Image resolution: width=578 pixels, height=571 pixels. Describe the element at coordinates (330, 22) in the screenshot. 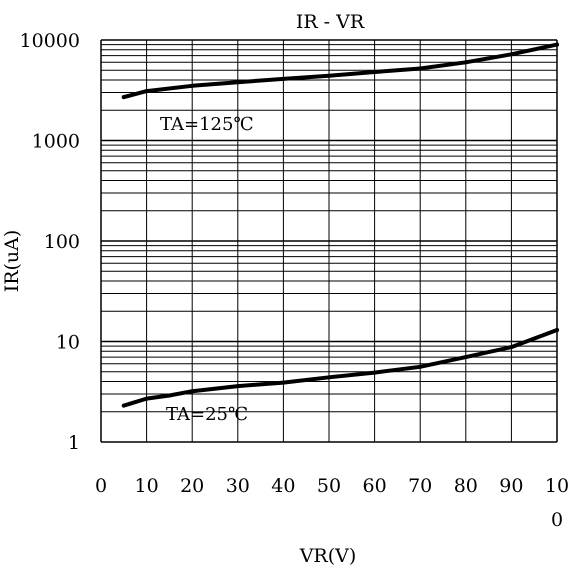

I see `chart-title: IR - VR` at that location.